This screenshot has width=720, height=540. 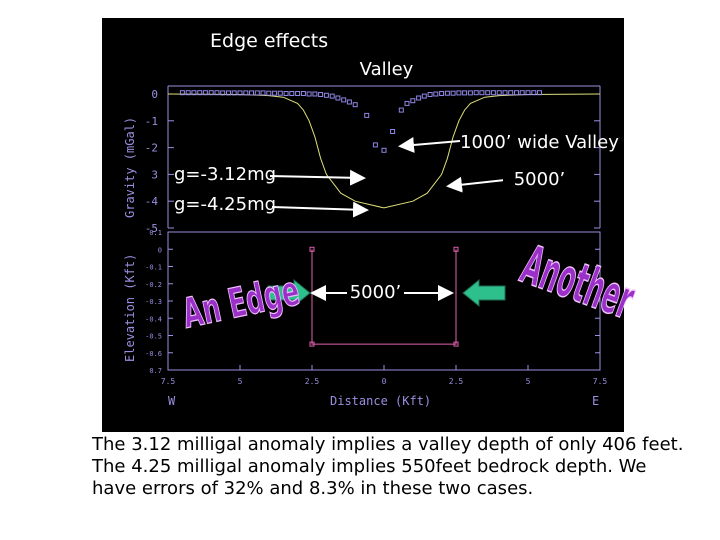 I want to click on gravity-curve-path, so click(x=384, y=151).